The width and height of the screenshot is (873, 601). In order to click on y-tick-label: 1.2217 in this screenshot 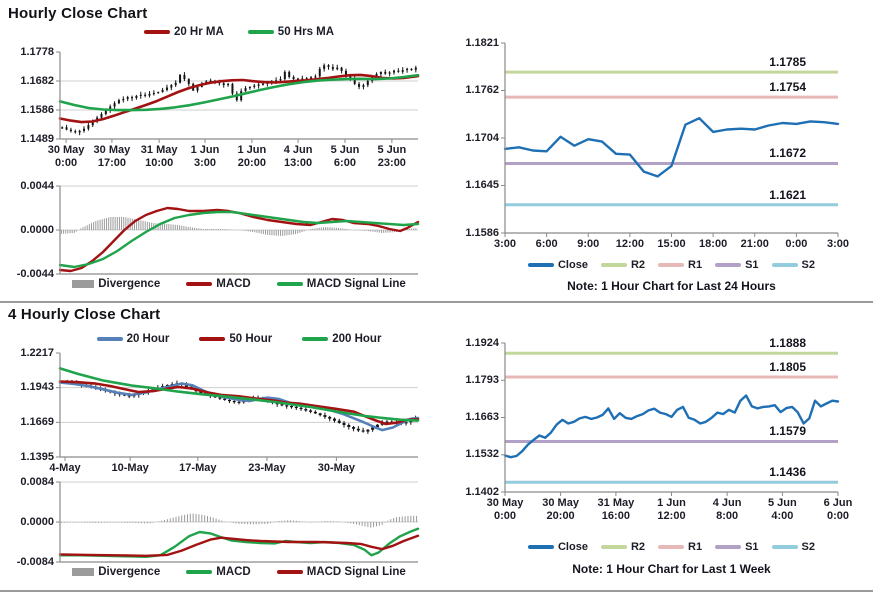, I will do `click(37, 352)`.